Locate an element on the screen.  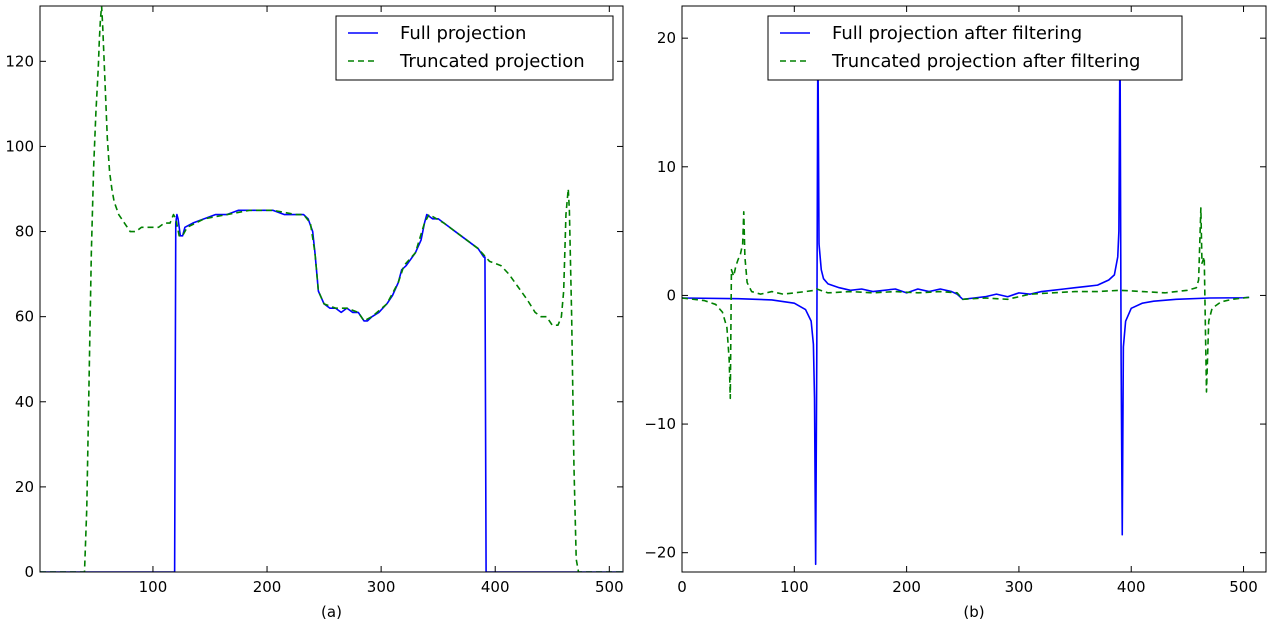
y-tick-label: 60 is located at coordinates (24, 317).